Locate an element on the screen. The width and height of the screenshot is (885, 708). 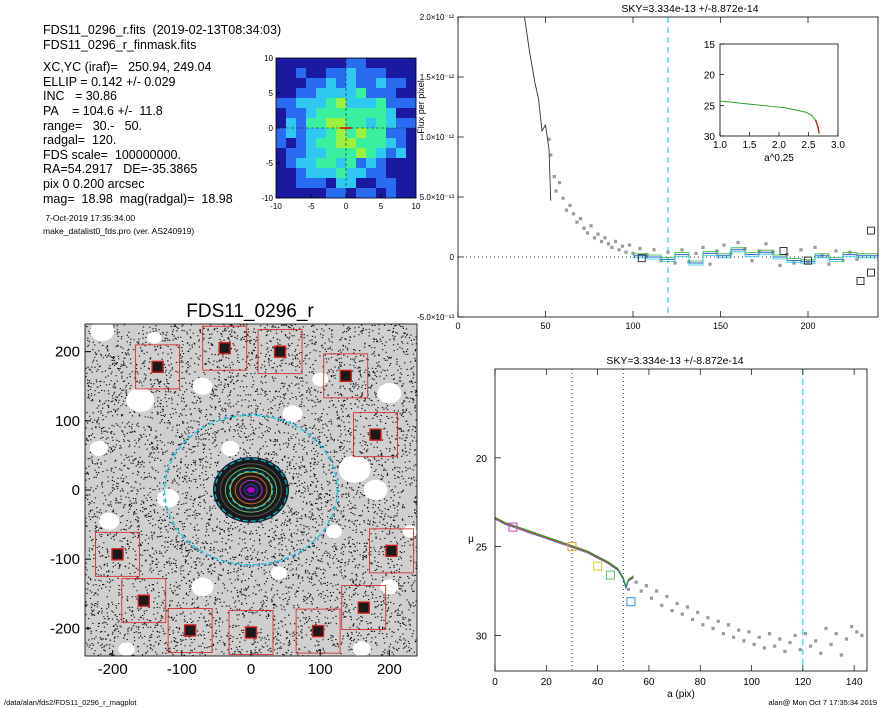
image-title: FDS11_0296_r is located at coordinates (250, 311).